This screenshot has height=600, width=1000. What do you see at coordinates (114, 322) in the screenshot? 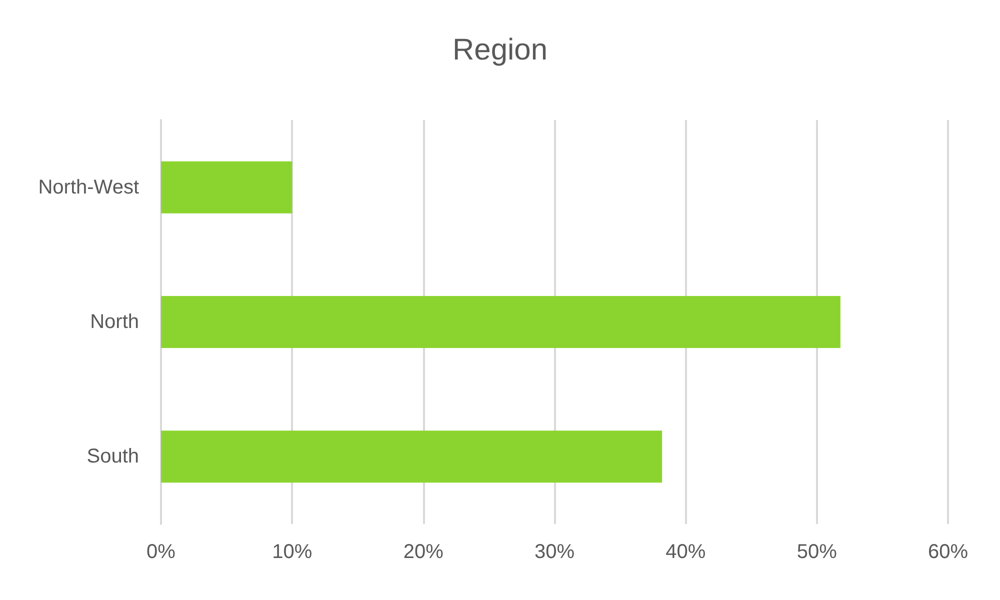
I see `y-tick-label: North` at bounding box center [114, 322].